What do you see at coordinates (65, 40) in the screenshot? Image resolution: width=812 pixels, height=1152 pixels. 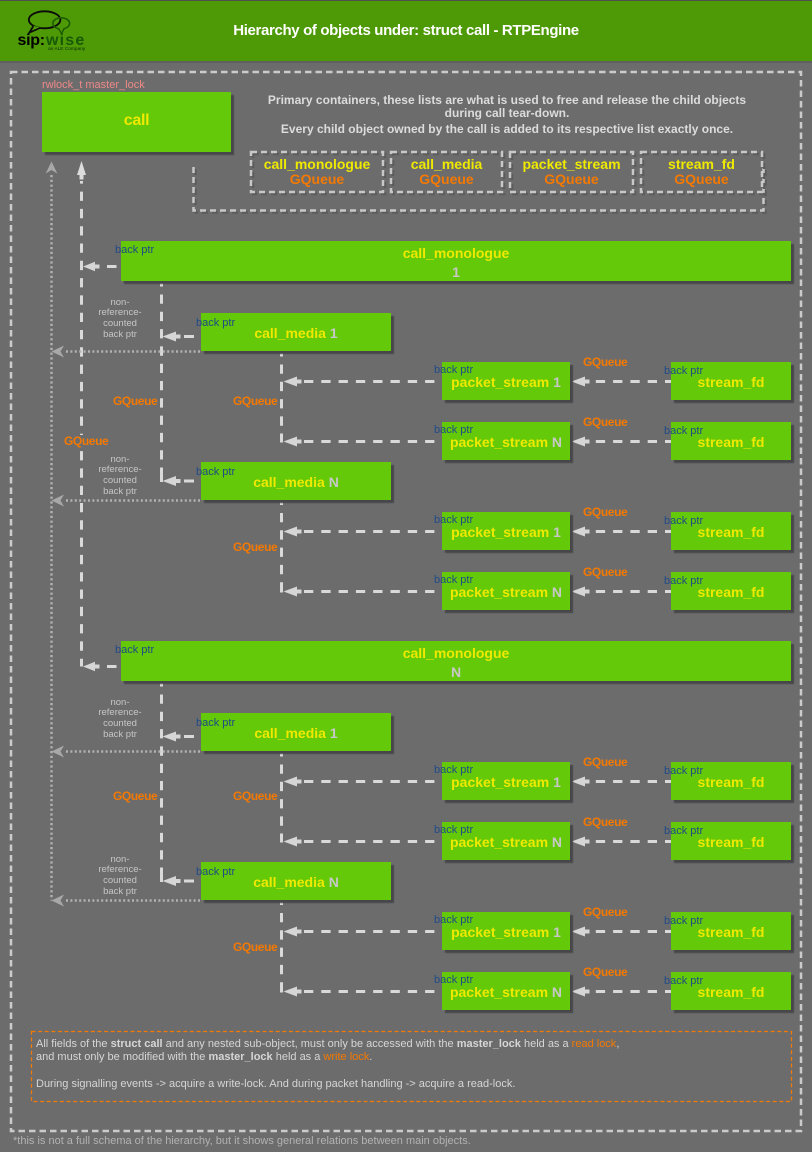 I see `svg-text: wise` at bounding box center [65, 40].